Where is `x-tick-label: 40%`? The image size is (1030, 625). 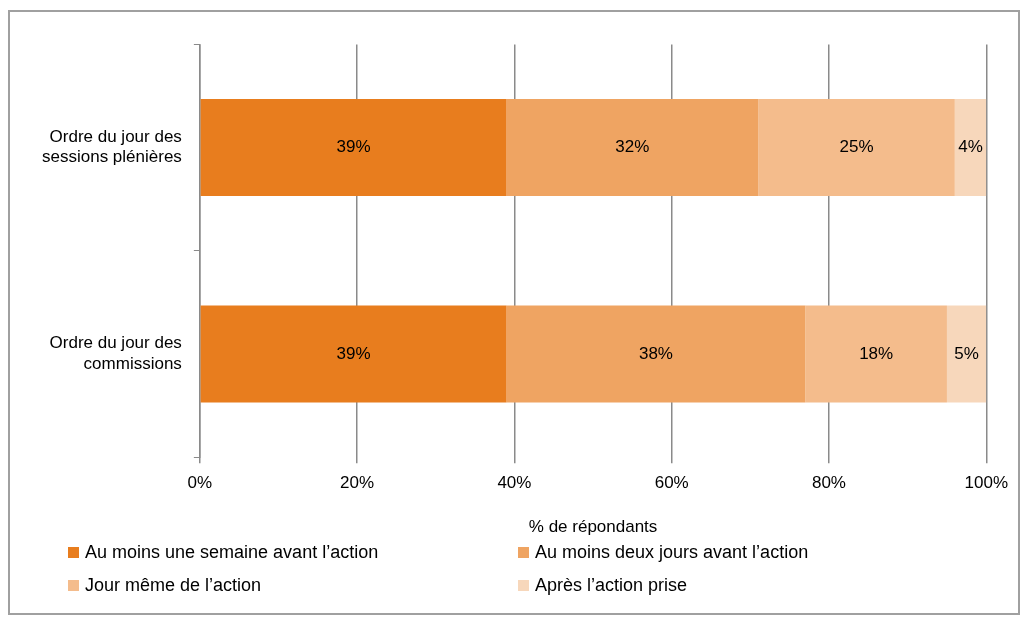
x-tick-label: 40% is located at coordinates (514, 483).